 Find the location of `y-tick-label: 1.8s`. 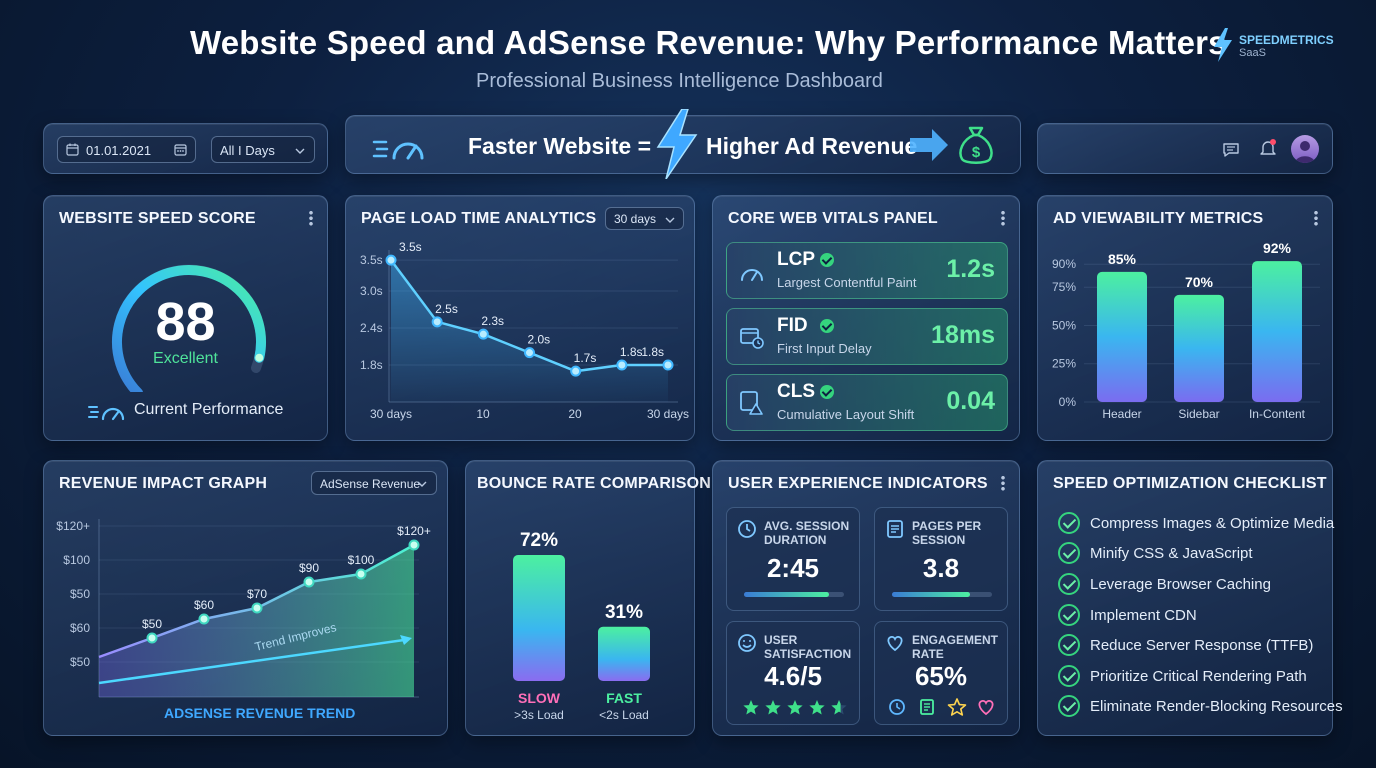

y-tick-label: 1.8s is located at coordinates (371, 365).